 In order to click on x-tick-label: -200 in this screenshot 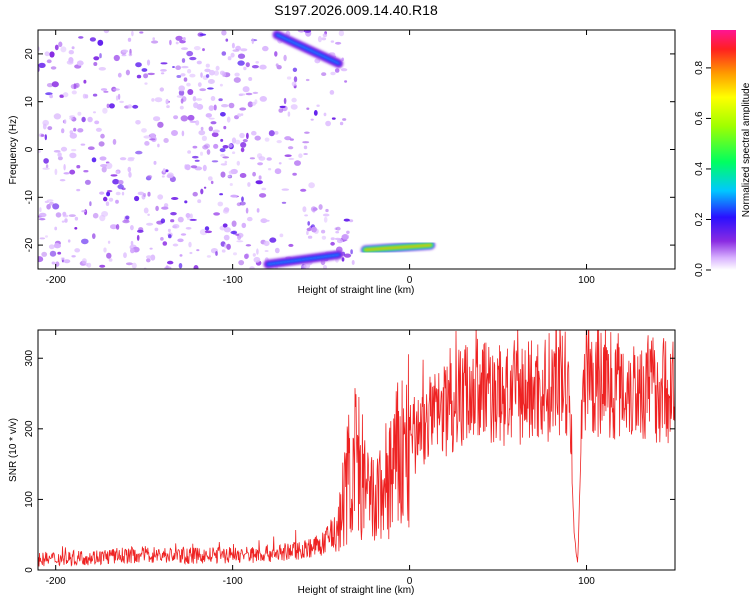, I will do `click(56, 280)`.